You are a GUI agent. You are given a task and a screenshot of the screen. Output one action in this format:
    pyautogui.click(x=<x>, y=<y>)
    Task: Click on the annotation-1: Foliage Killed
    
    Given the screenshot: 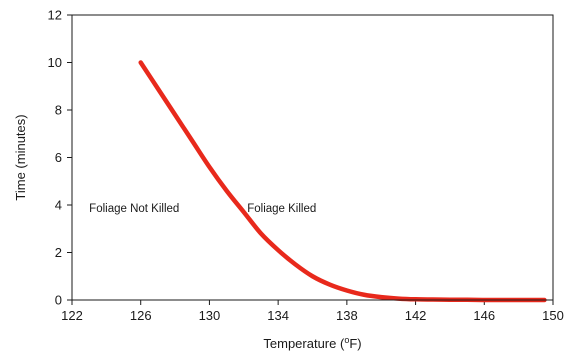 What is the action you would take?
    pyautogui.click(x=281, y=209)
    